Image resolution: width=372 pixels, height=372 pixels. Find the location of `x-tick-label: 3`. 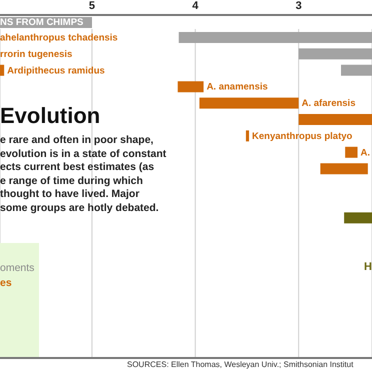

x-tick-label: 3 is located at coordinates (299, 6).